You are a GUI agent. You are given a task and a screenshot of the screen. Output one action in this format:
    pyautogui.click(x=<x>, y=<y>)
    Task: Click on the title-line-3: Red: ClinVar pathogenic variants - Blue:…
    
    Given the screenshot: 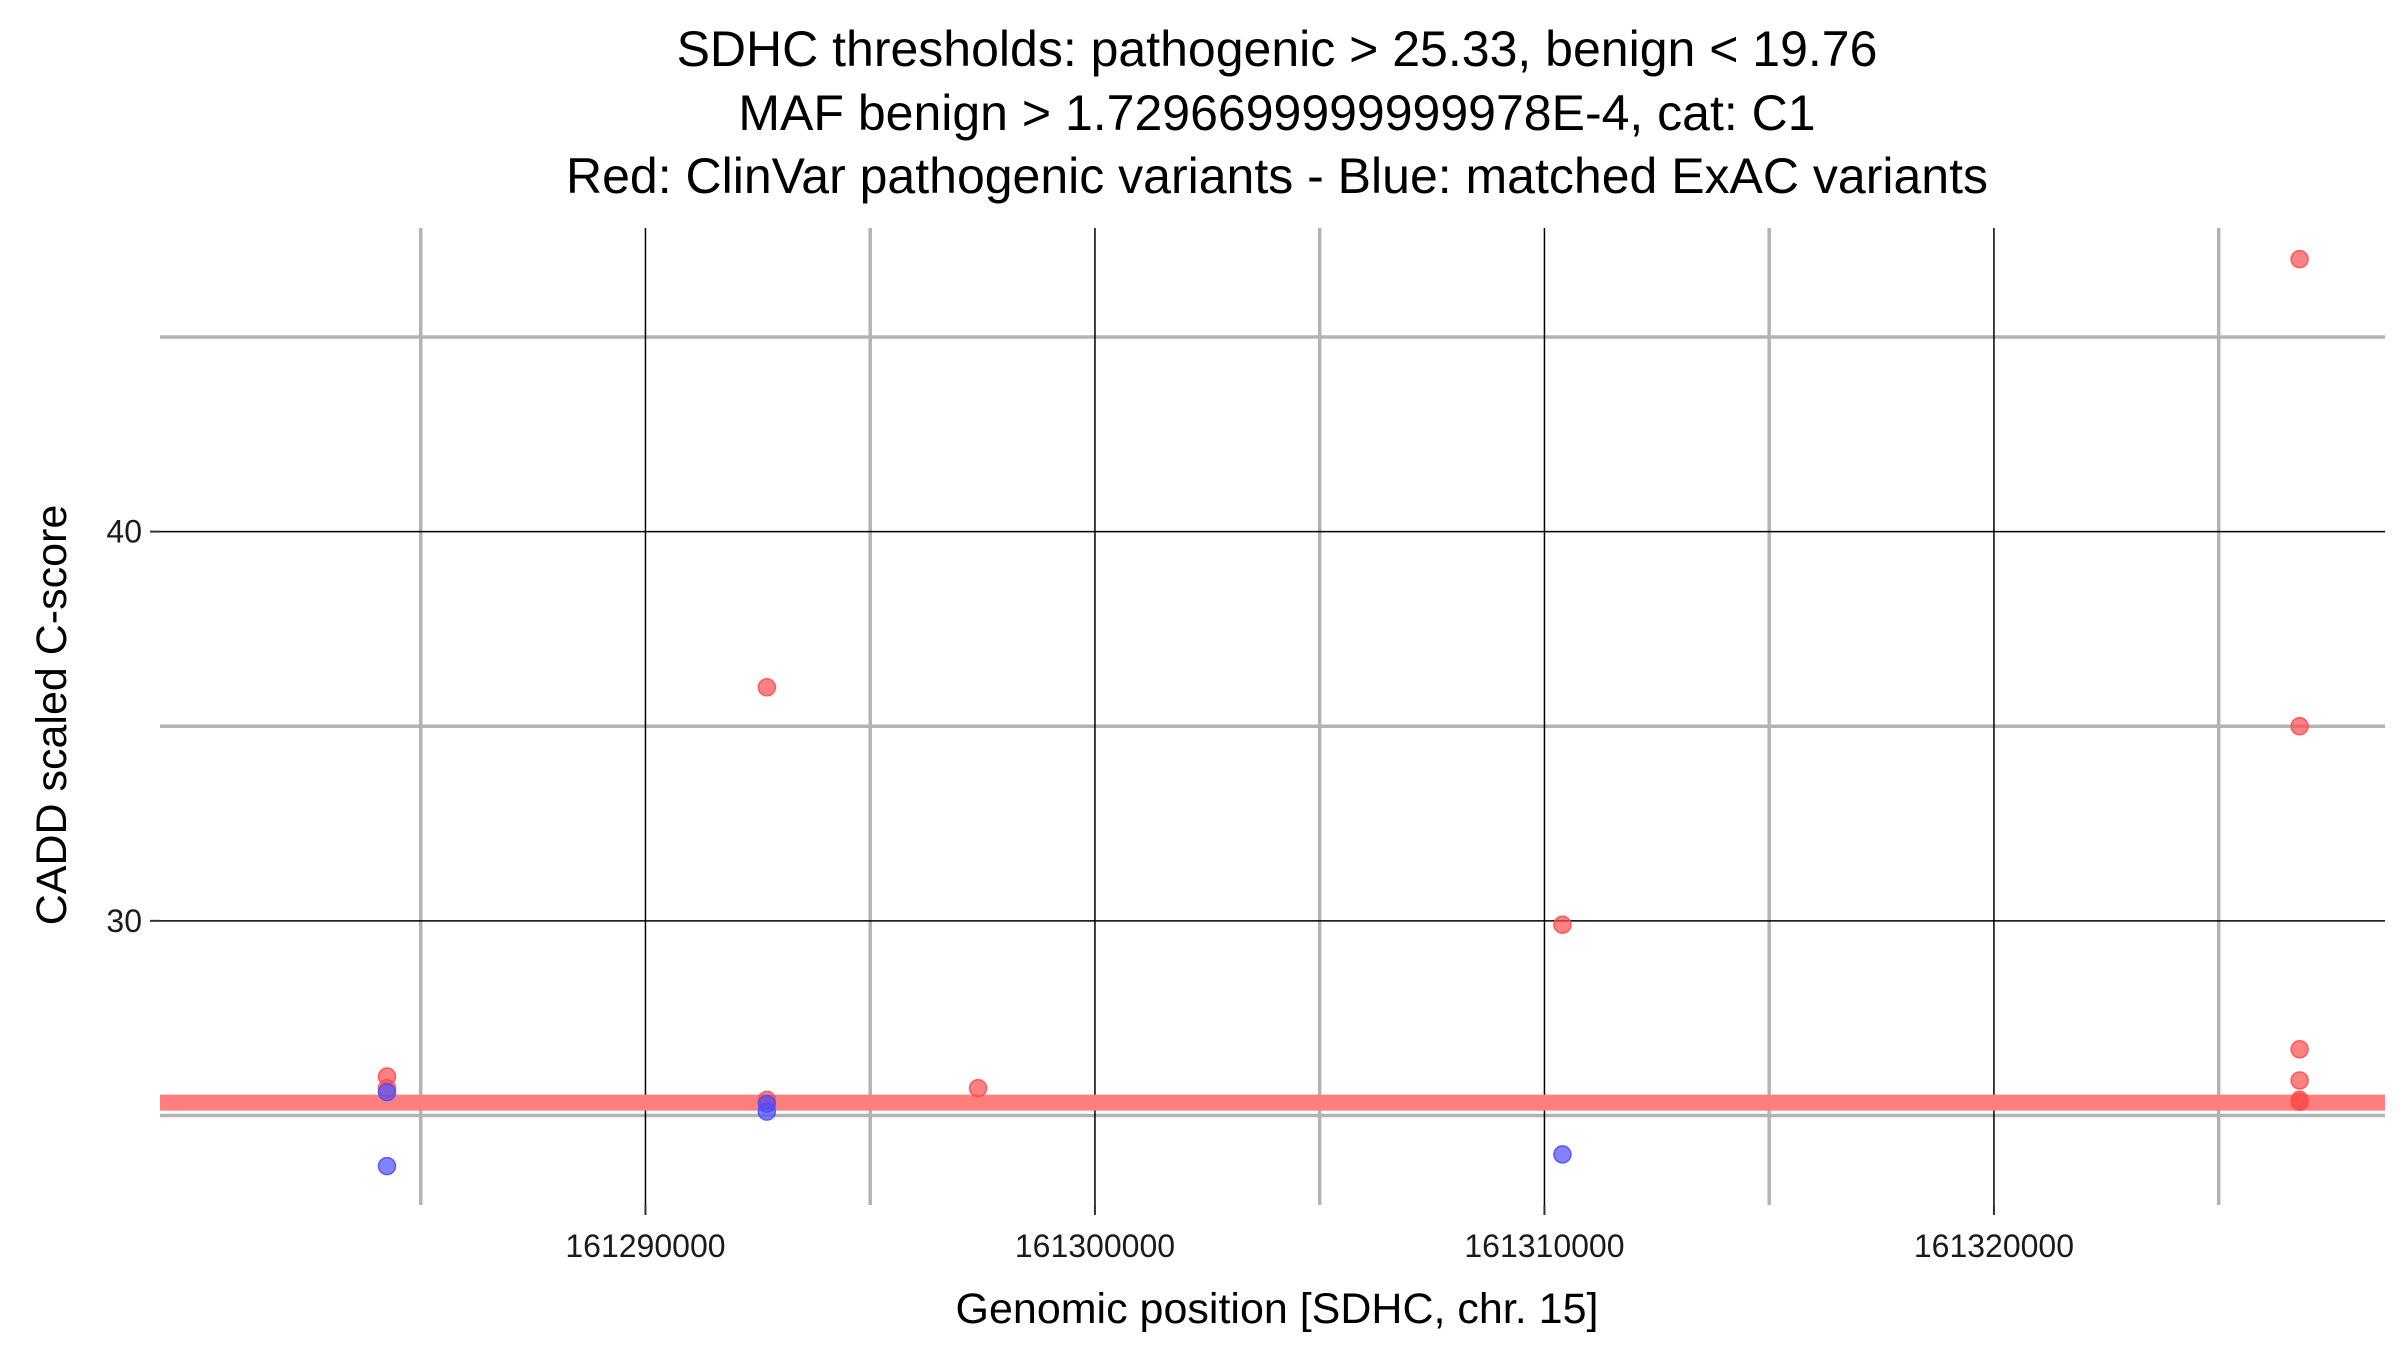 What is the action you would take?
    pyautogui.click(x=1277, y=176)
    